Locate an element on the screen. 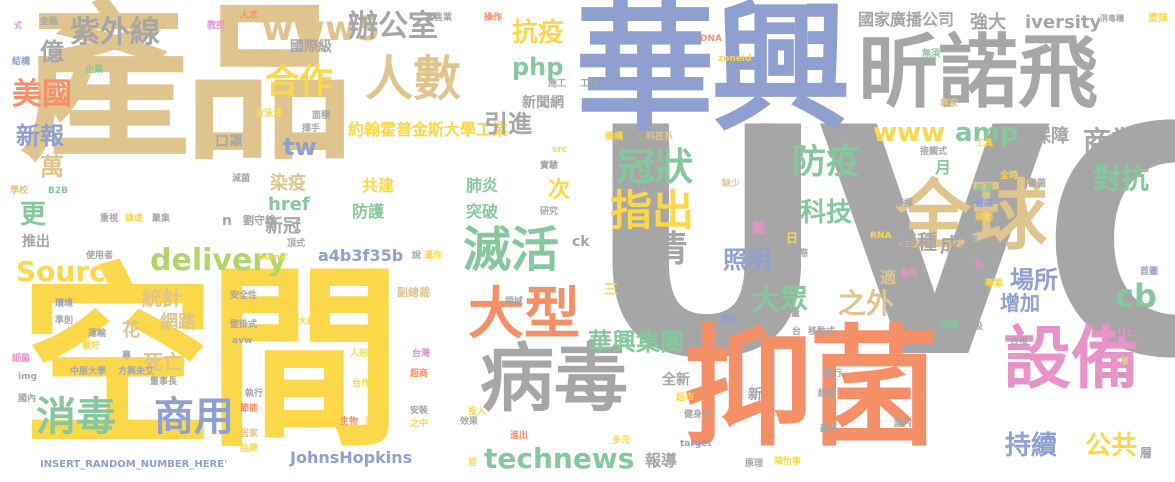 This screenshot has height=482, width=1175. word: href is located at coordinates (289, 204).